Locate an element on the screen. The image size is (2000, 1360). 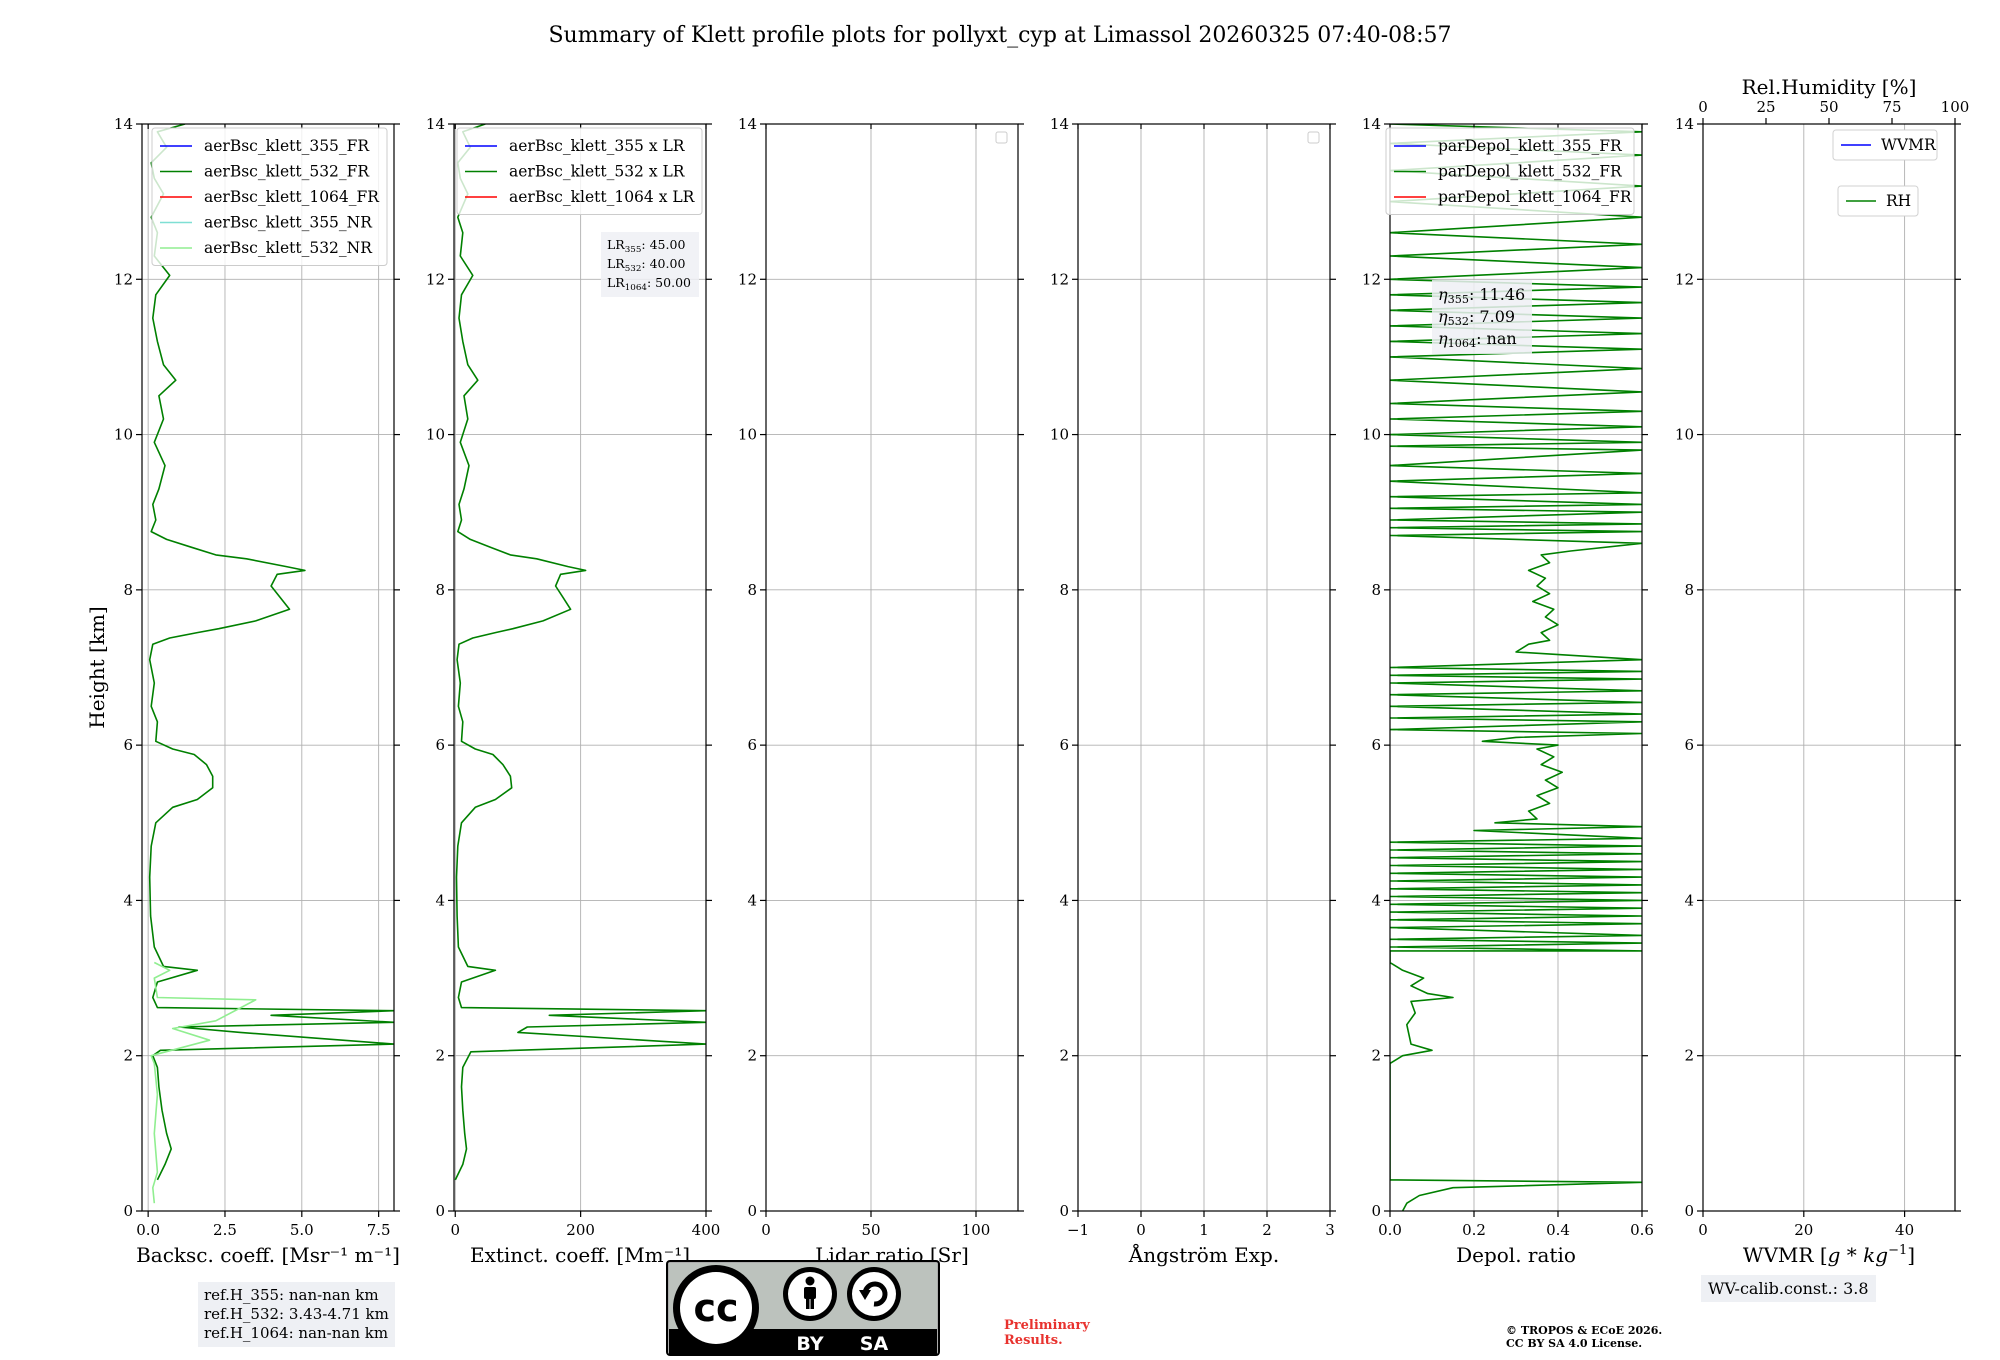
legend-label-parDepol_klett_355_FR: parDepol_klett_355_FR is located at coordinates (1530, 146).